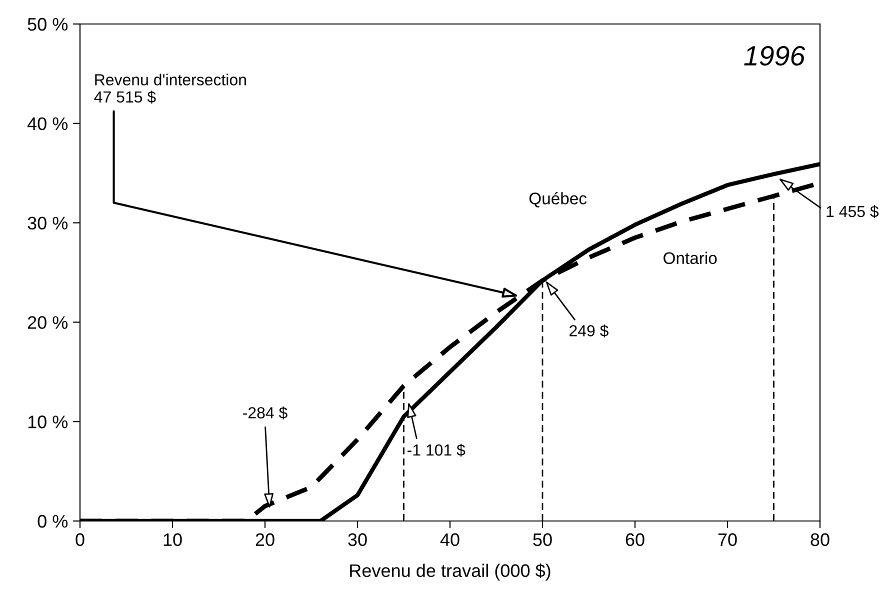 This screenshot has height=607, width=892. I want to click on text: 1996, so click(775, 56).